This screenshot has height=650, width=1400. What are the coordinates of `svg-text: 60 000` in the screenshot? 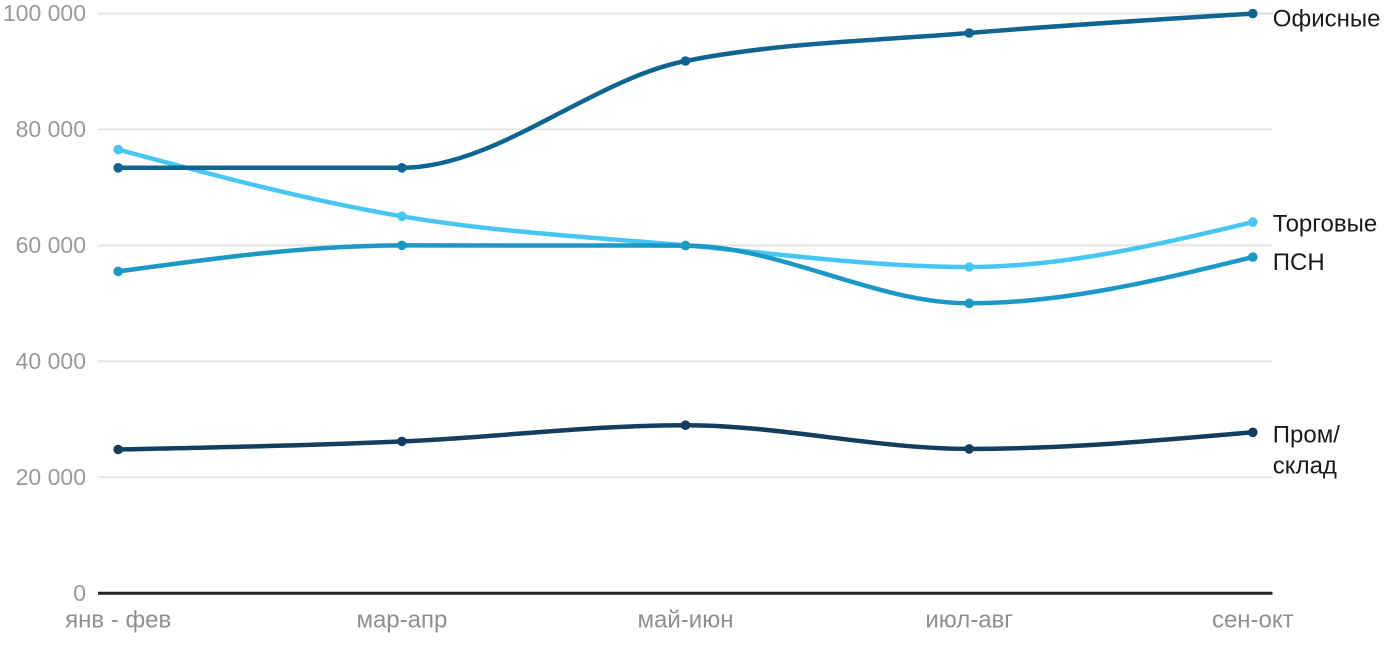 It's located at (51, 245).